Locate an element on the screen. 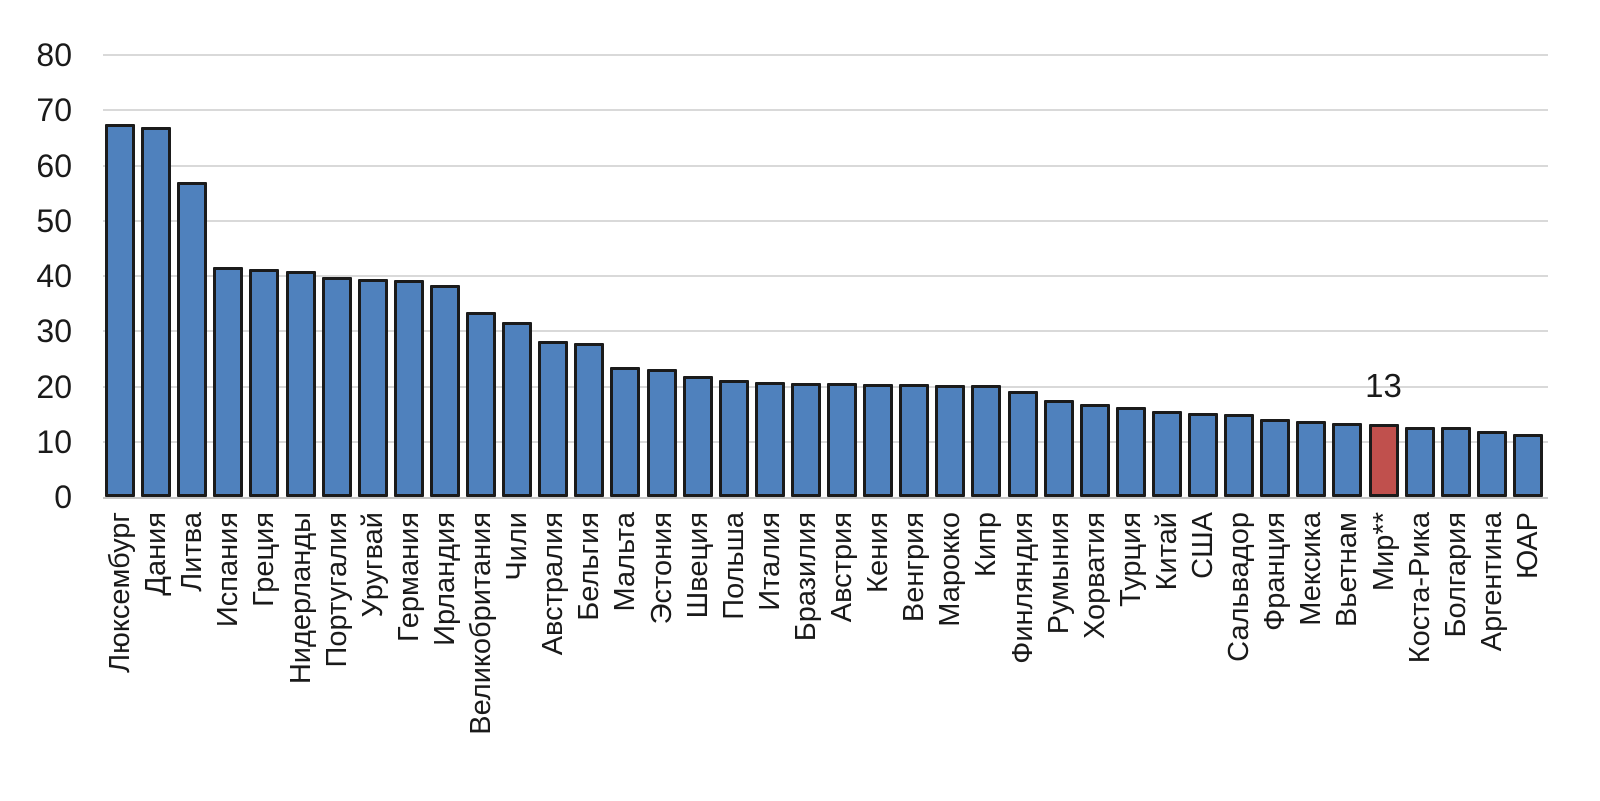  x-axis-category-label: Италия is located at coordinates (769, 561).